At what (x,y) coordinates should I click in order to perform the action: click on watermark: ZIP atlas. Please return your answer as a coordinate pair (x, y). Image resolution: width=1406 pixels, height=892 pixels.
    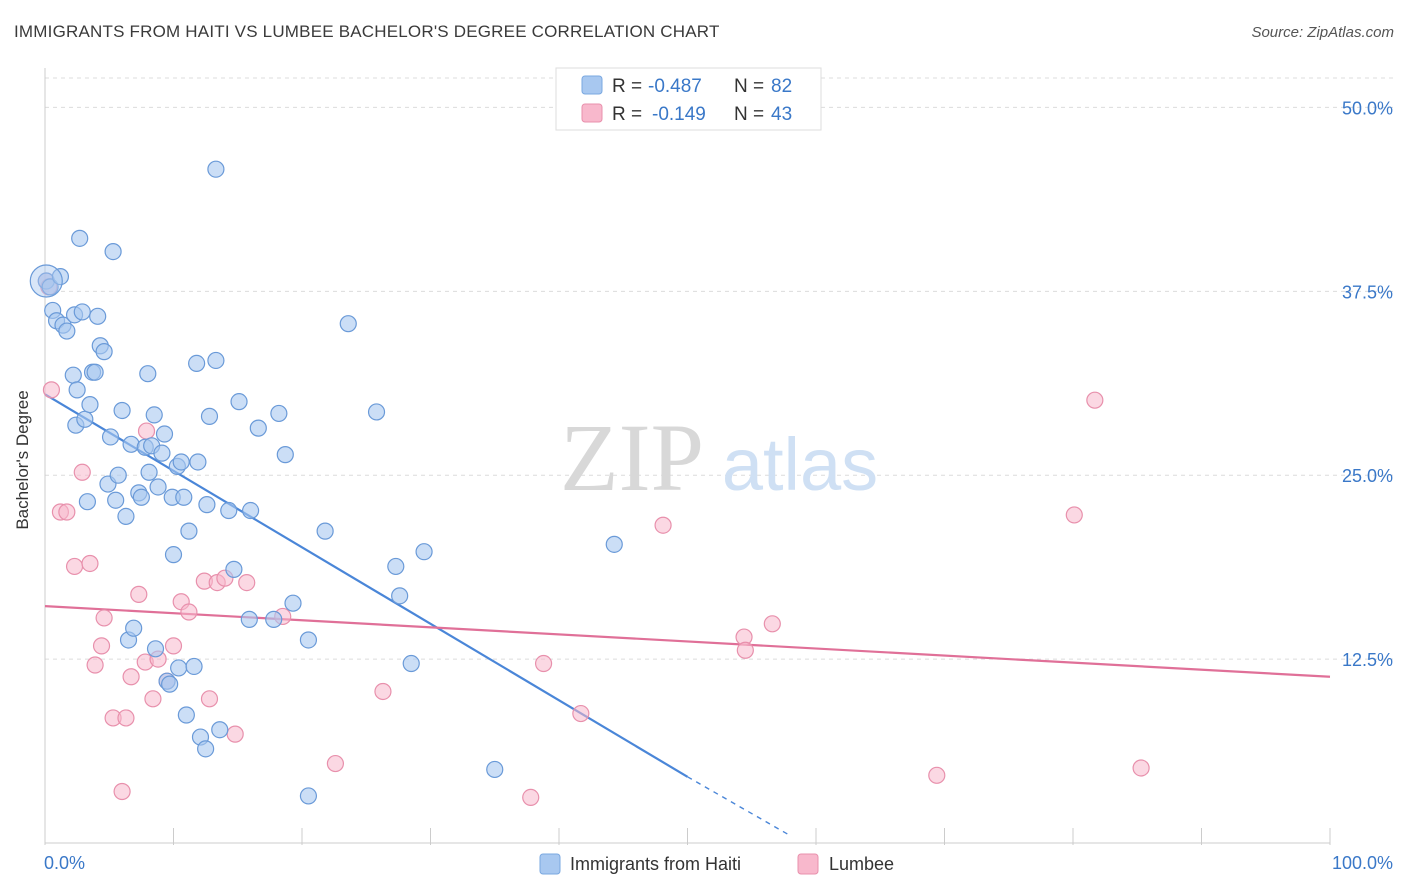
    Looking at the image, I should click on (719, 457).